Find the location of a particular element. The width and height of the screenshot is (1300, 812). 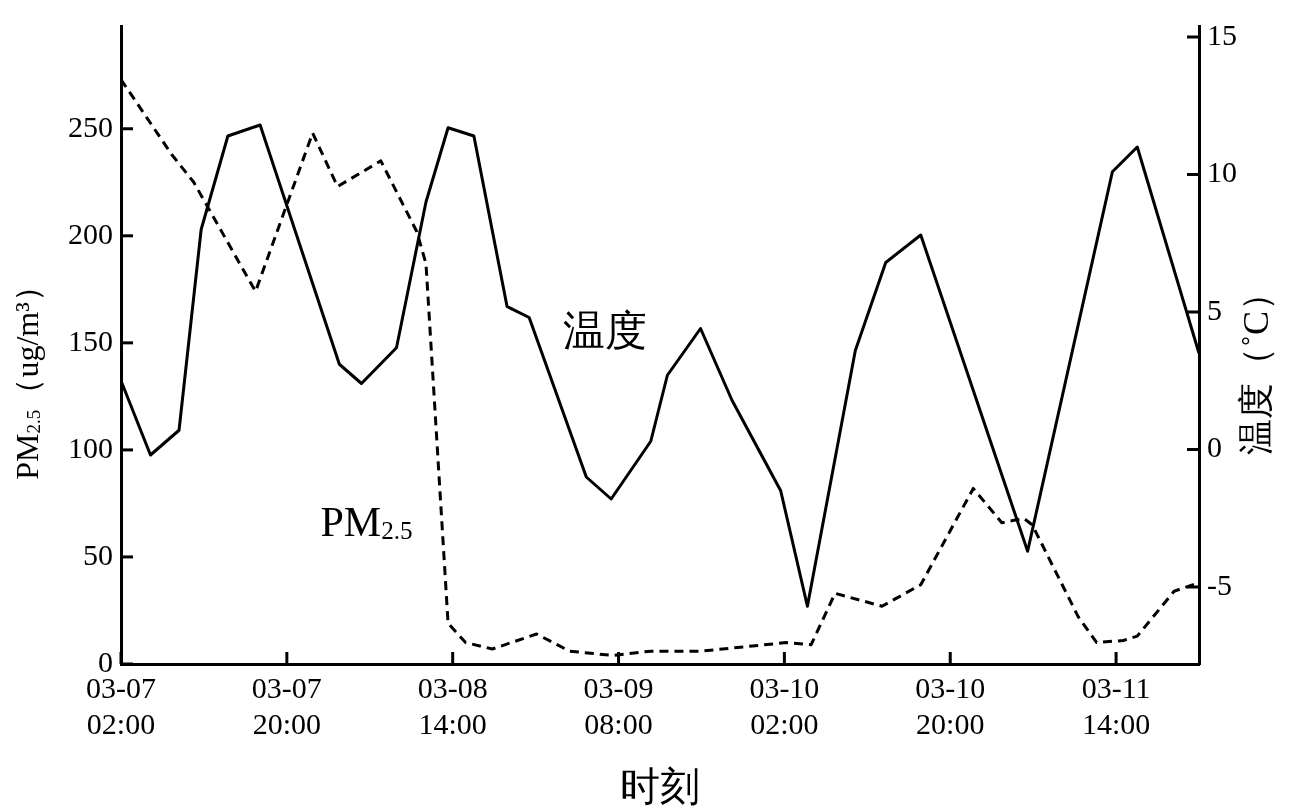

x-tick-label: 03-10 20:00 is located at coordinates (950, 705).